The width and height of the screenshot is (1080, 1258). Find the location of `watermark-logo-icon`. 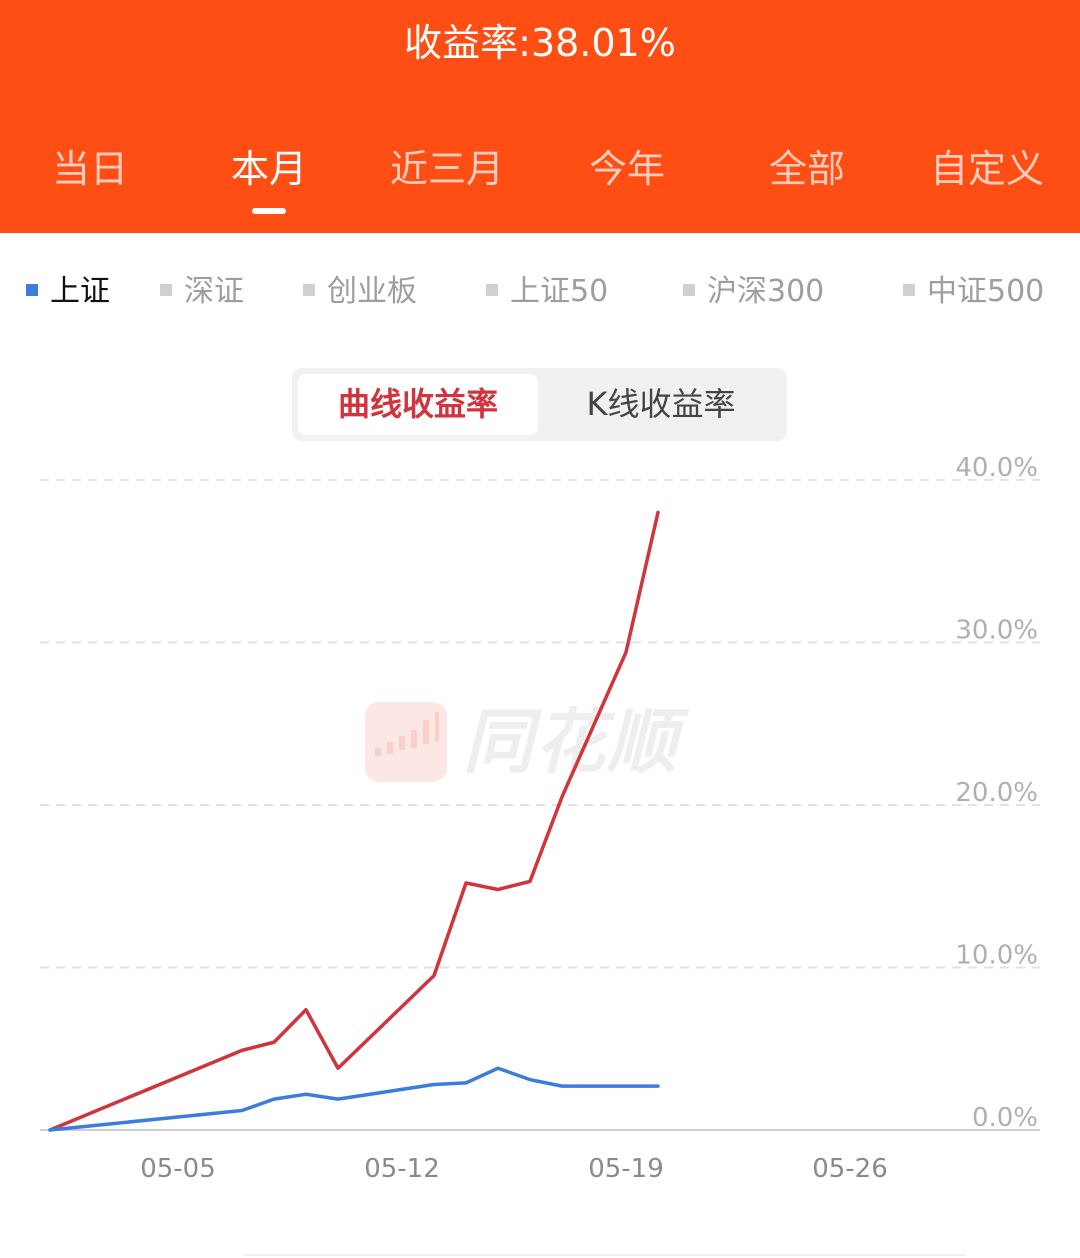

watermark-logo-icon is located at coordinates (406, 742).